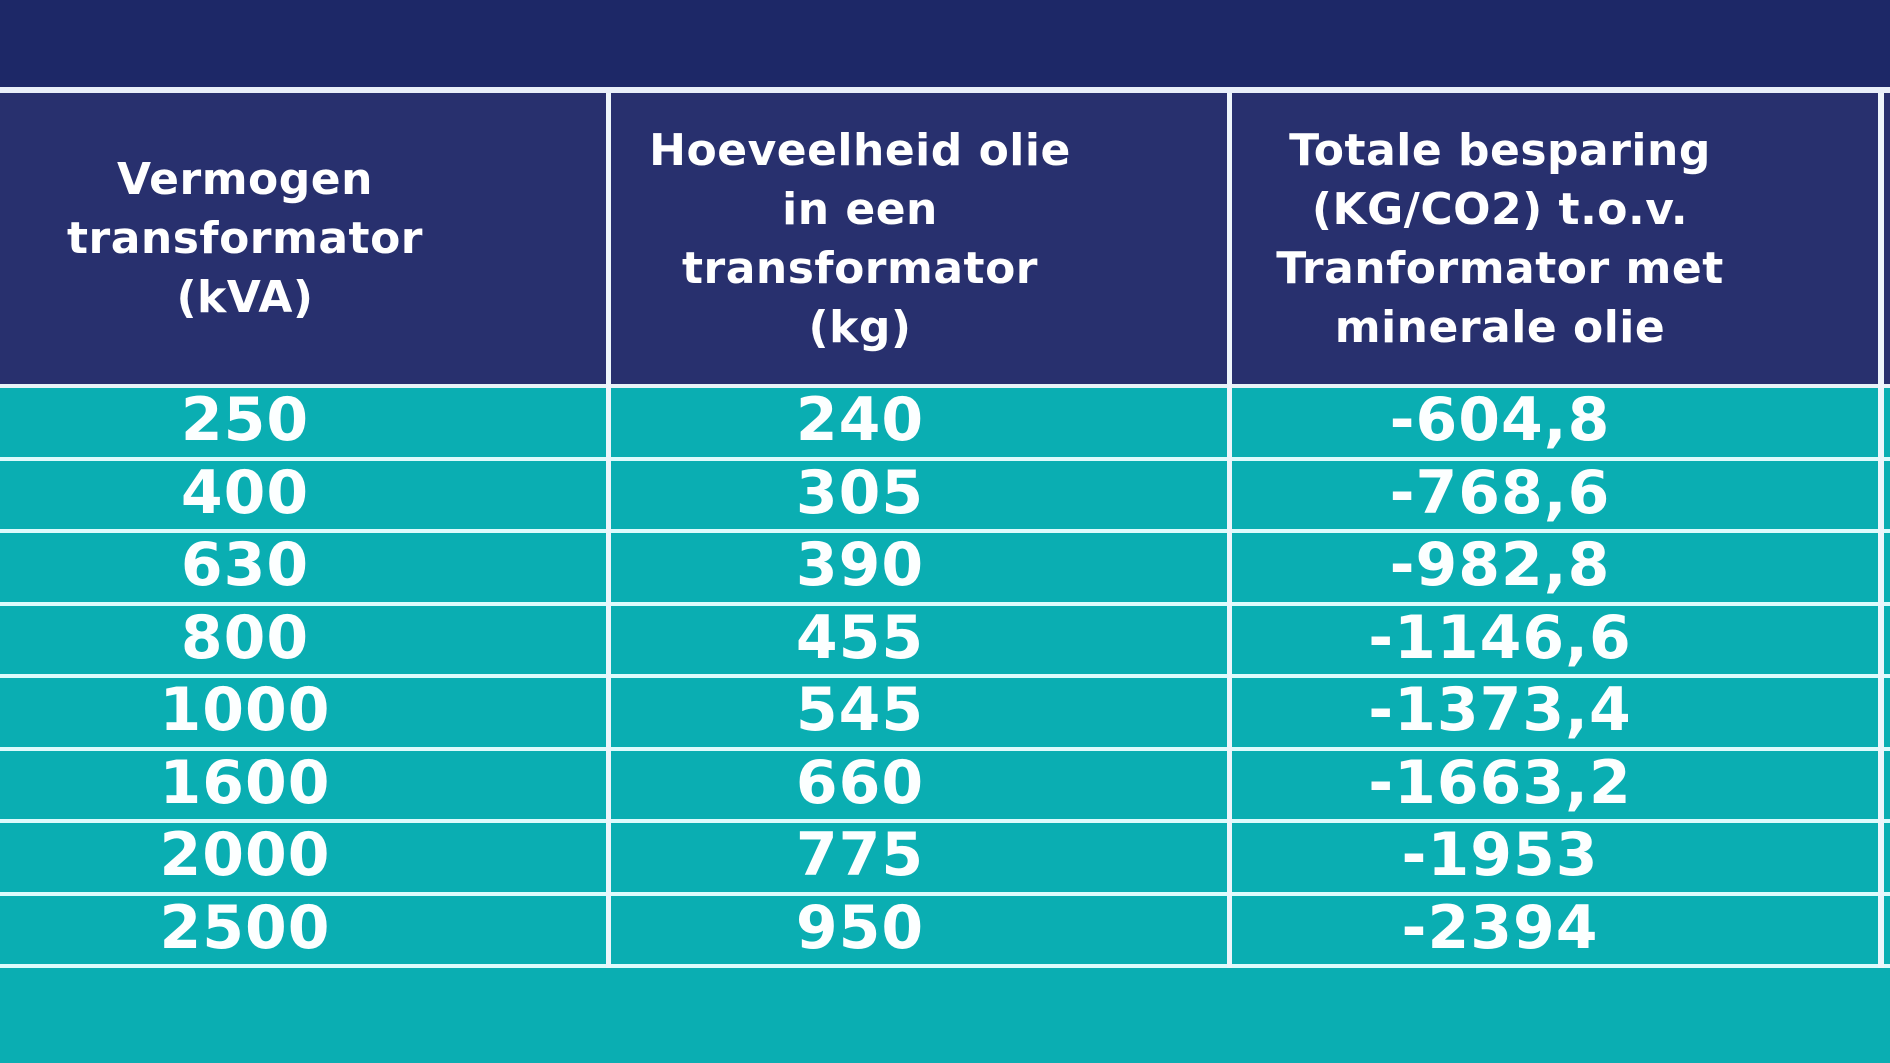  What do you see at coordinates (860, 710) in the screenshot?
I see `cell-oil-kg: 545` at bounding box center [860, 710].